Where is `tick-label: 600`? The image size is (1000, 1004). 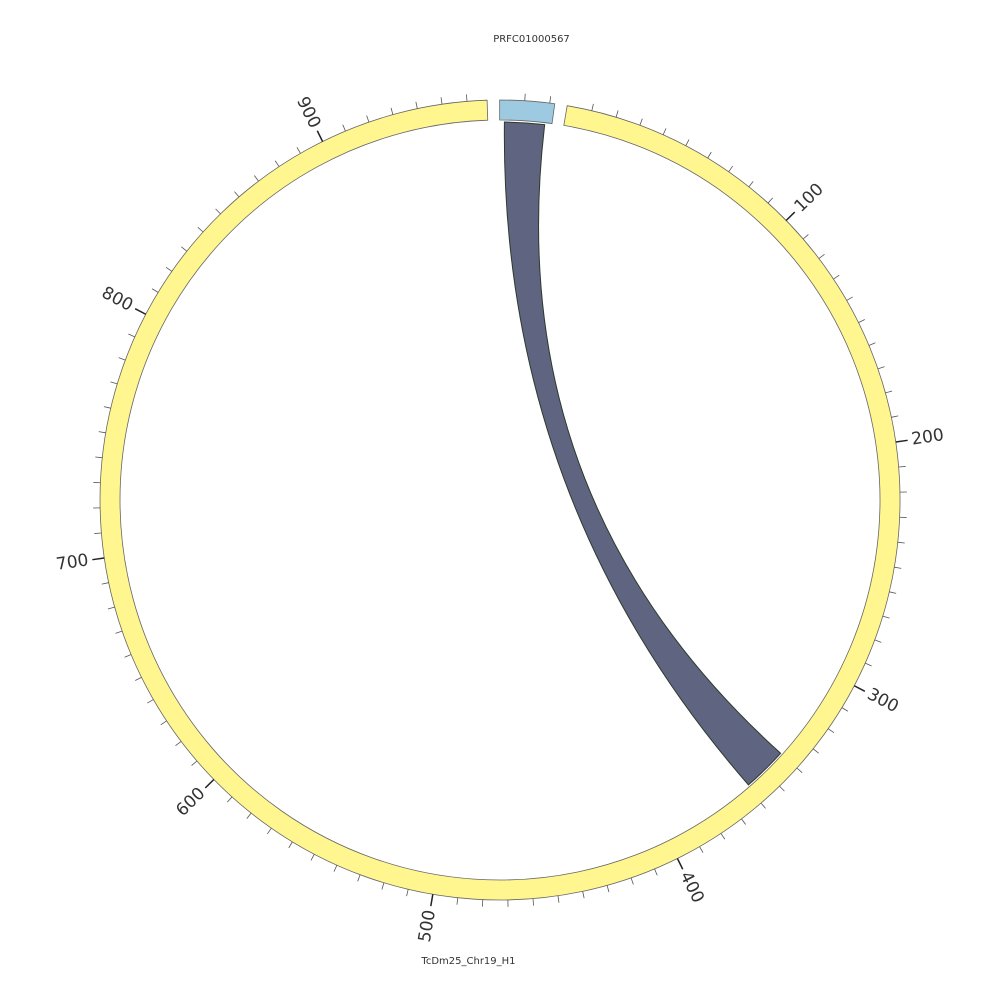 tick-label: 600 is located at coordinates (190, 802).